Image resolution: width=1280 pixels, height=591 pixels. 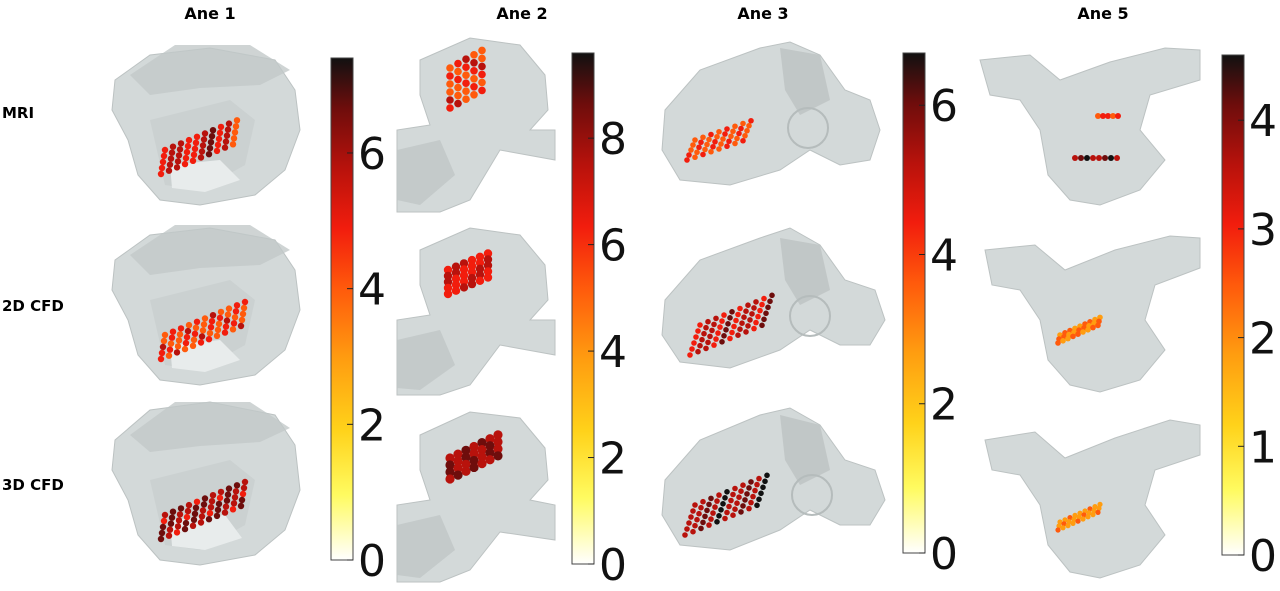 What do you see at coordinates (1092, 499) in the screenshot?
I see `ane5-3d-vessel` at bounding box center [1092, 499].